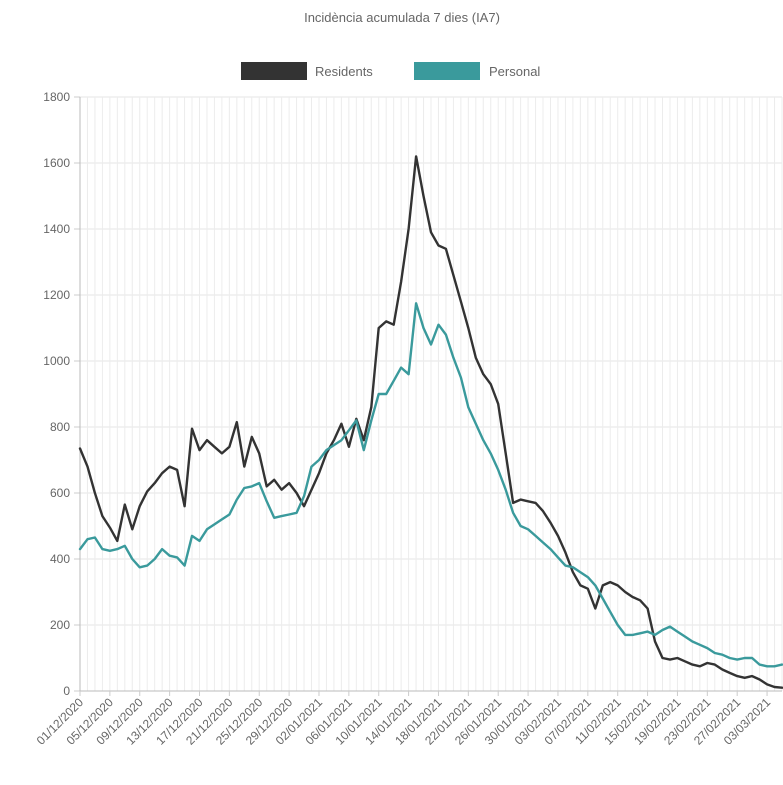 The width and height of the screenshot is (783, 785). Describe the element at coordinates (56, 229) in the screenshot. I see `y-tick-label: 1400` at that location.